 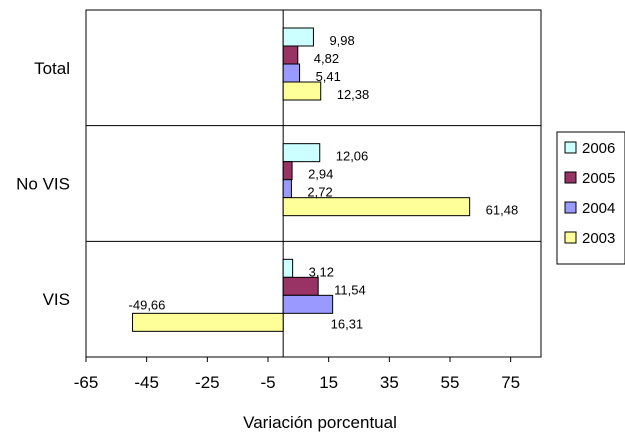 What do you see at coordinates (146, 382) in the screenshot?
I see `x-tick-label: -45` at bounding box center [146, 382].